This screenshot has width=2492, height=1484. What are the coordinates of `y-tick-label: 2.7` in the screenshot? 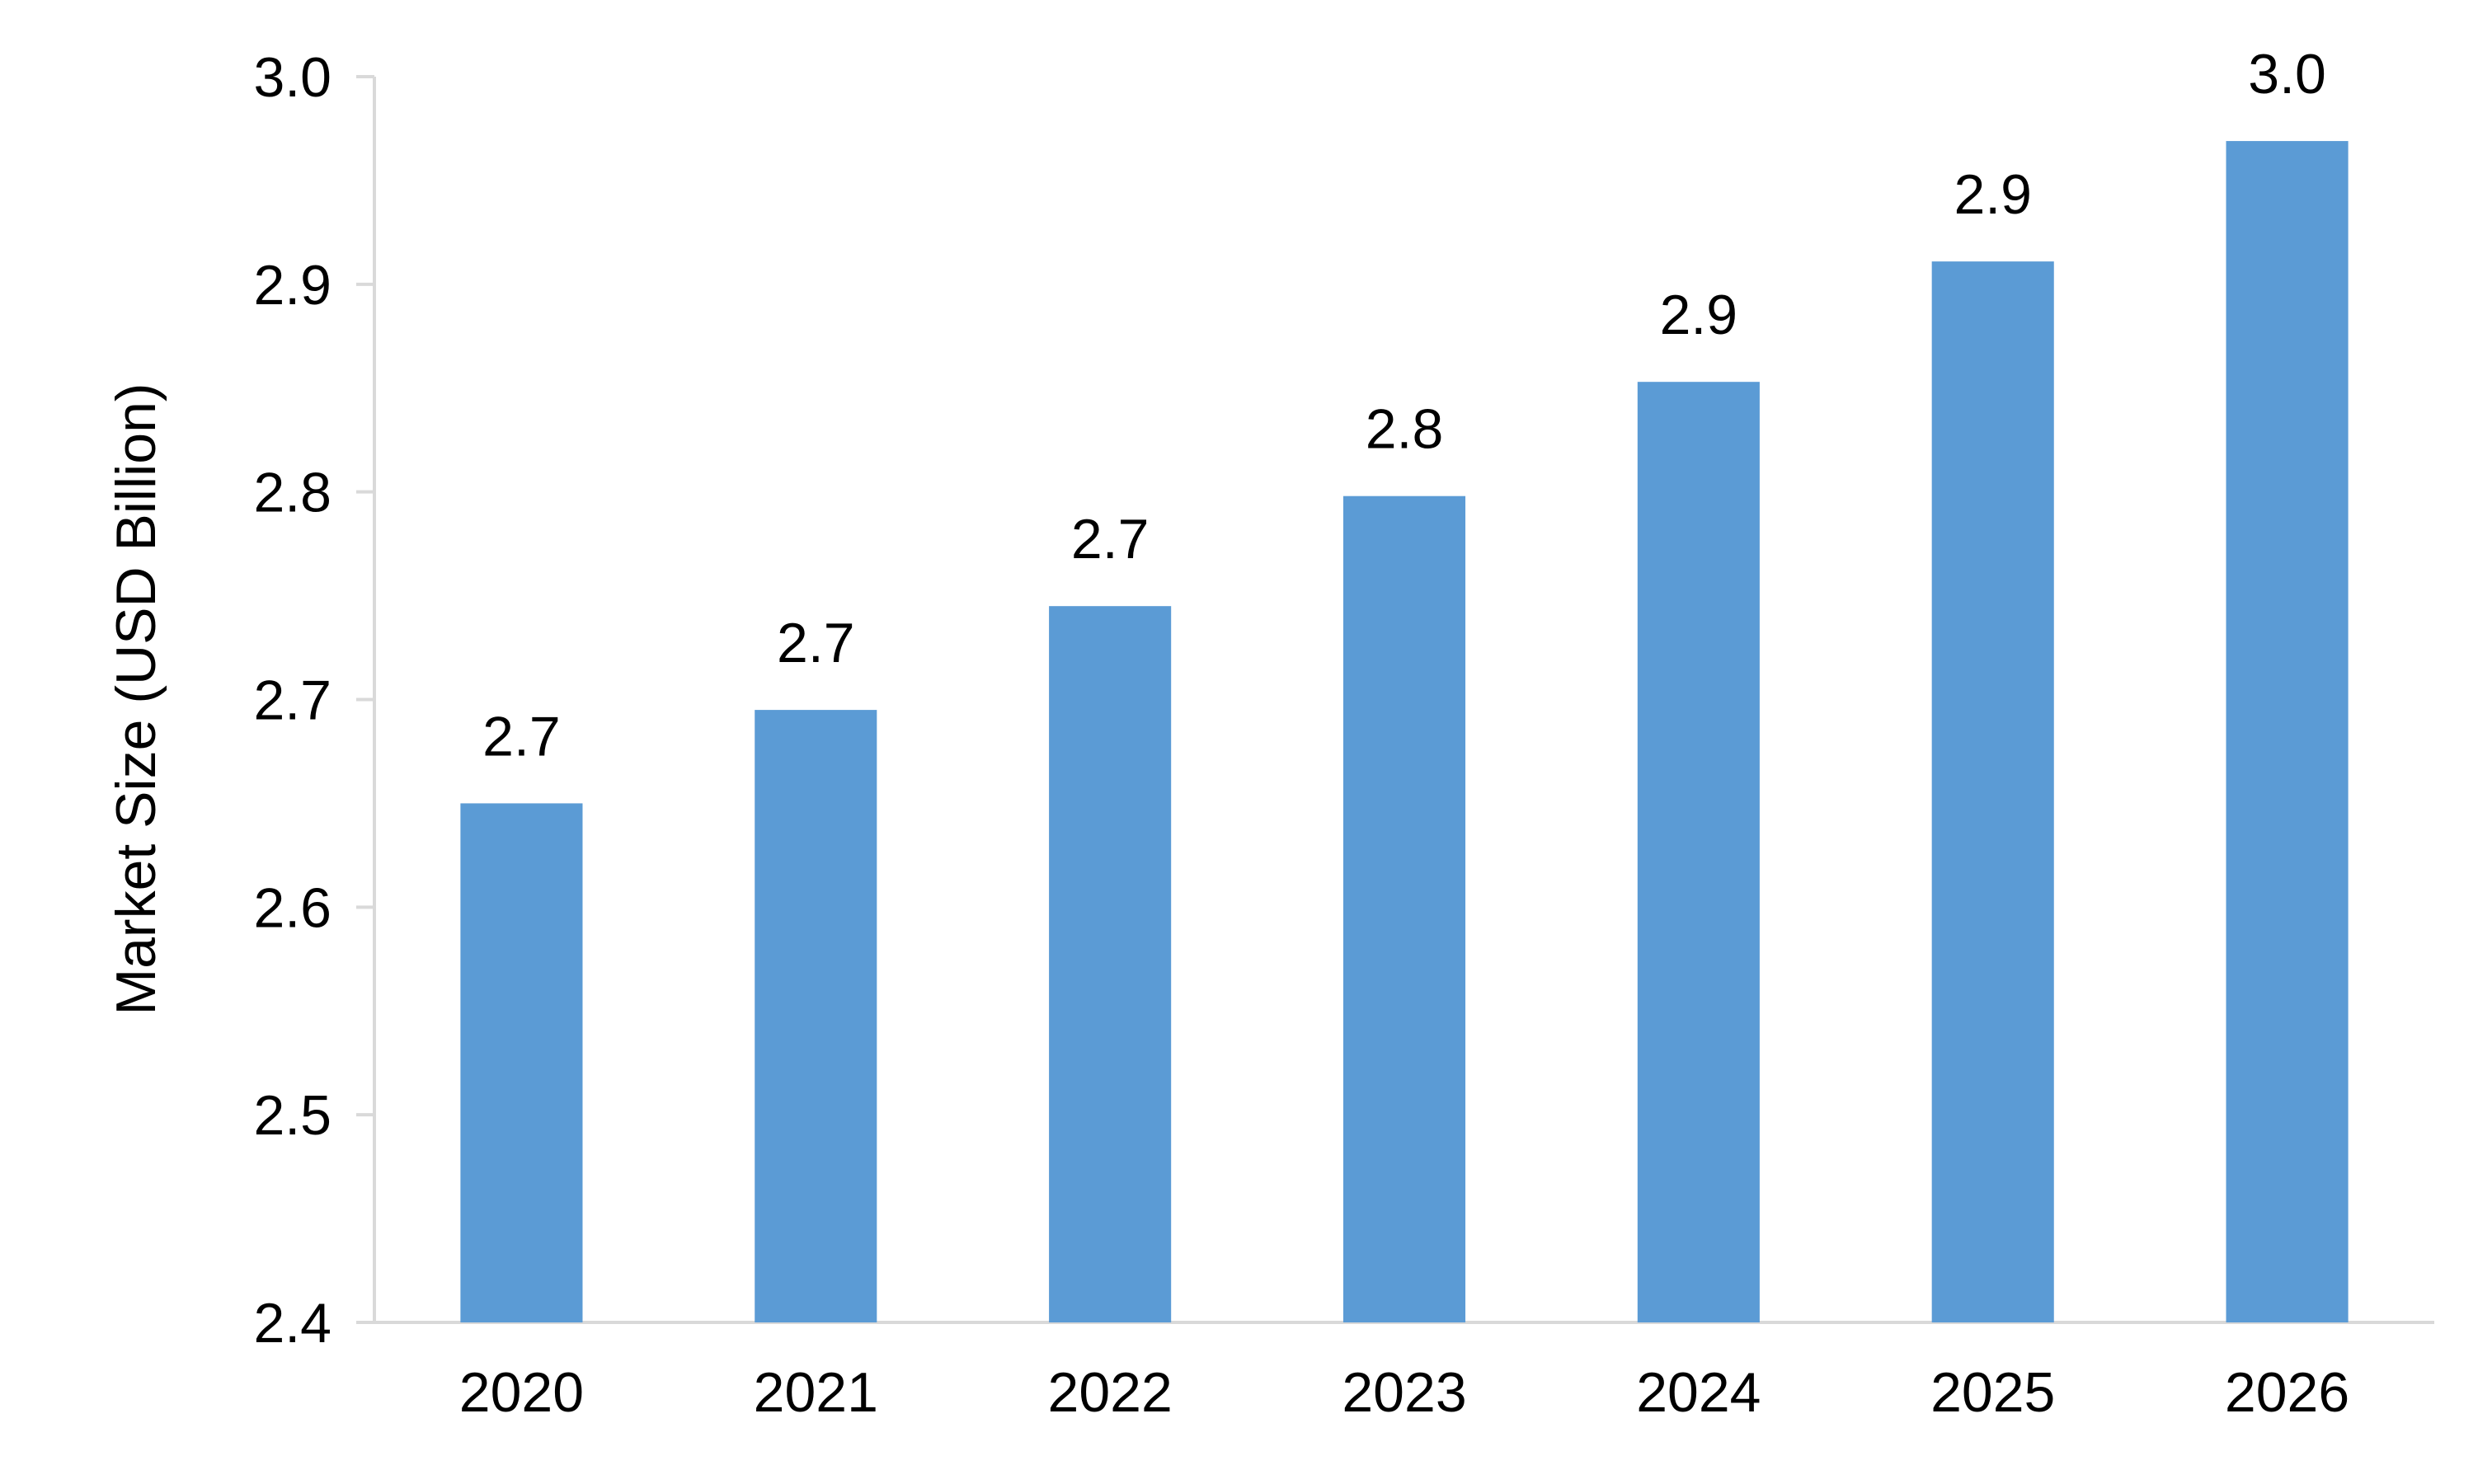 It's located at (292, 700).